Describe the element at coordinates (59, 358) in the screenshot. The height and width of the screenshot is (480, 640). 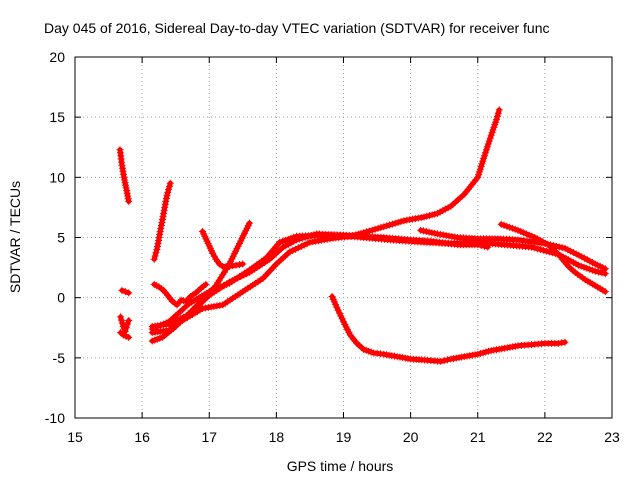
I see `y-tick-label: -5` at that location.